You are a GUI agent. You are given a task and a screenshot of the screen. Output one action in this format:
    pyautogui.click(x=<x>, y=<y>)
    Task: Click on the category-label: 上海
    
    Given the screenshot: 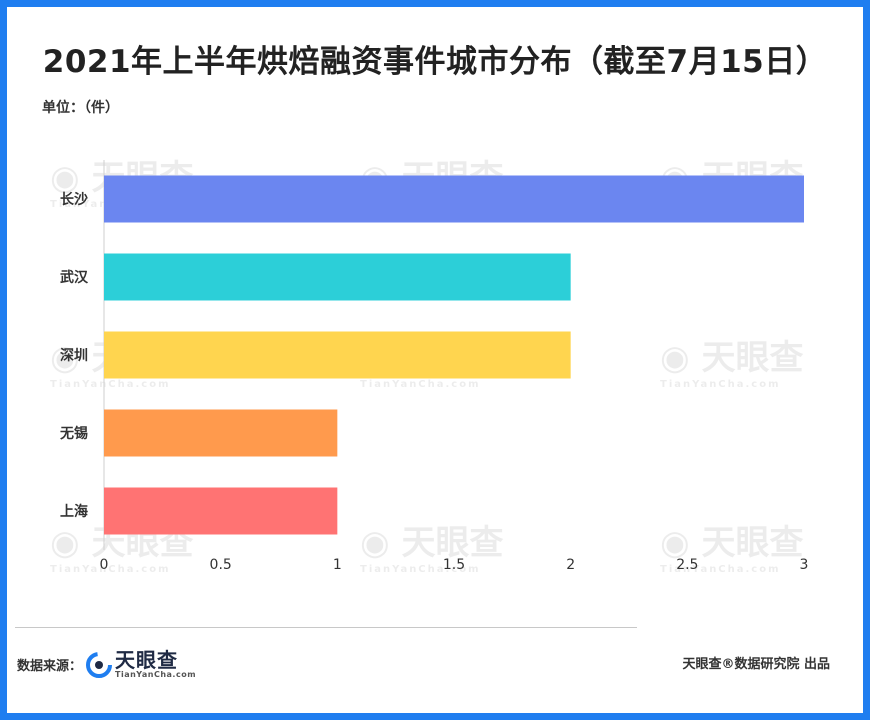 What is the action you would take?
    pyautogui.click(x=74, y=511)
    